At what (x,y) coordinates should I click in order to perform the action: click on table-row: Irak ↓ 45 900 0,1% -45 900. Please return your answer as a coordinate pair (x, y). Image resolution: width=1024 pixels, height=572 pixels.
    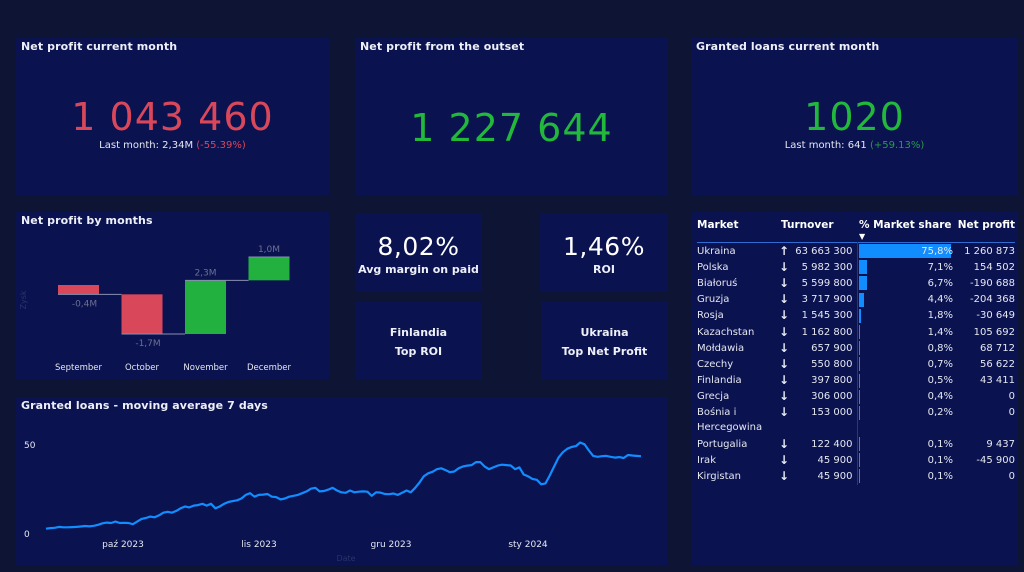
    Looking at the image, I should click on (856, 460).